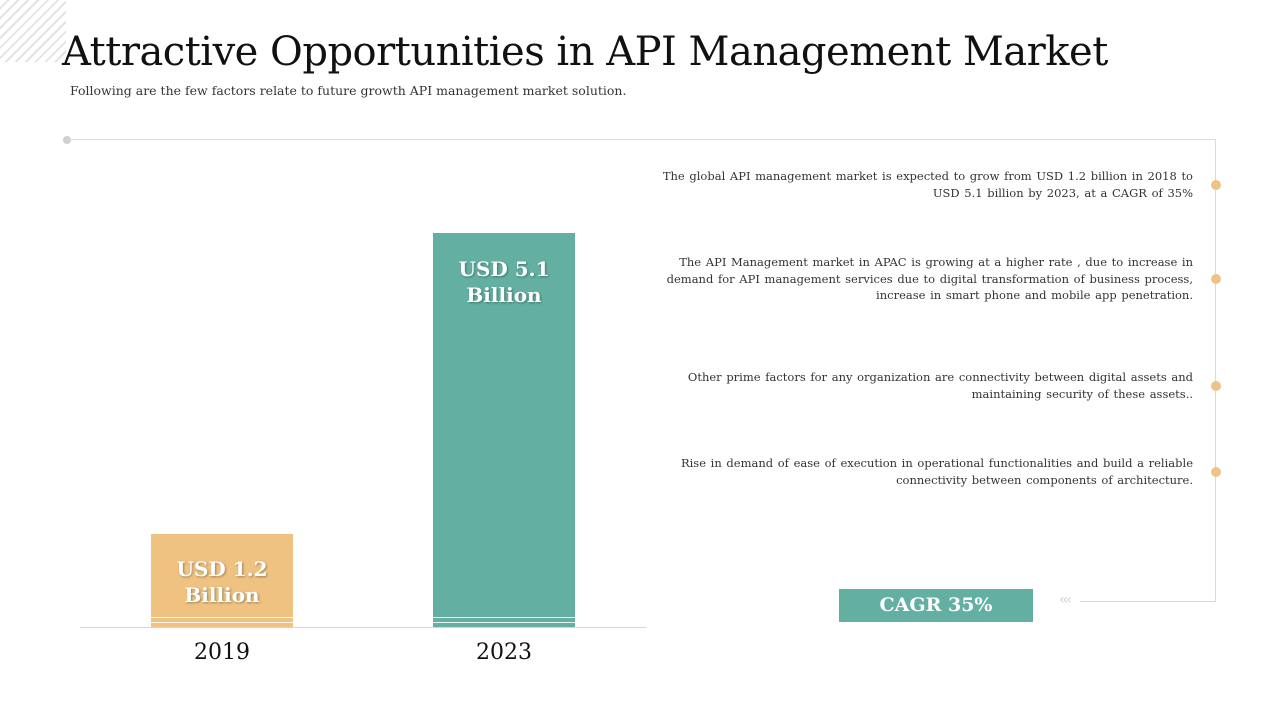 The image size is (1280, 720). Describe the element at coordinates (1215, 370) in the screenshot. I see `frame-right-line` at that location.